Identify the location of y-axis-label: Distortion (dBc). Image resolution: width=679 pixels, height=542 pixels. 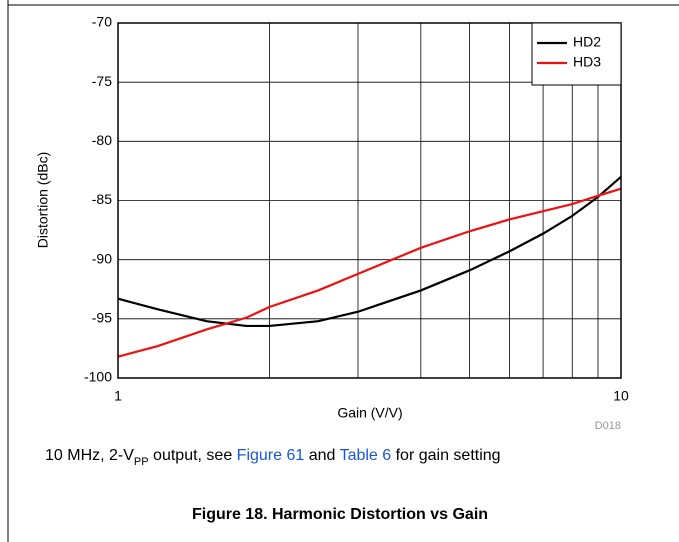
(43, 200).